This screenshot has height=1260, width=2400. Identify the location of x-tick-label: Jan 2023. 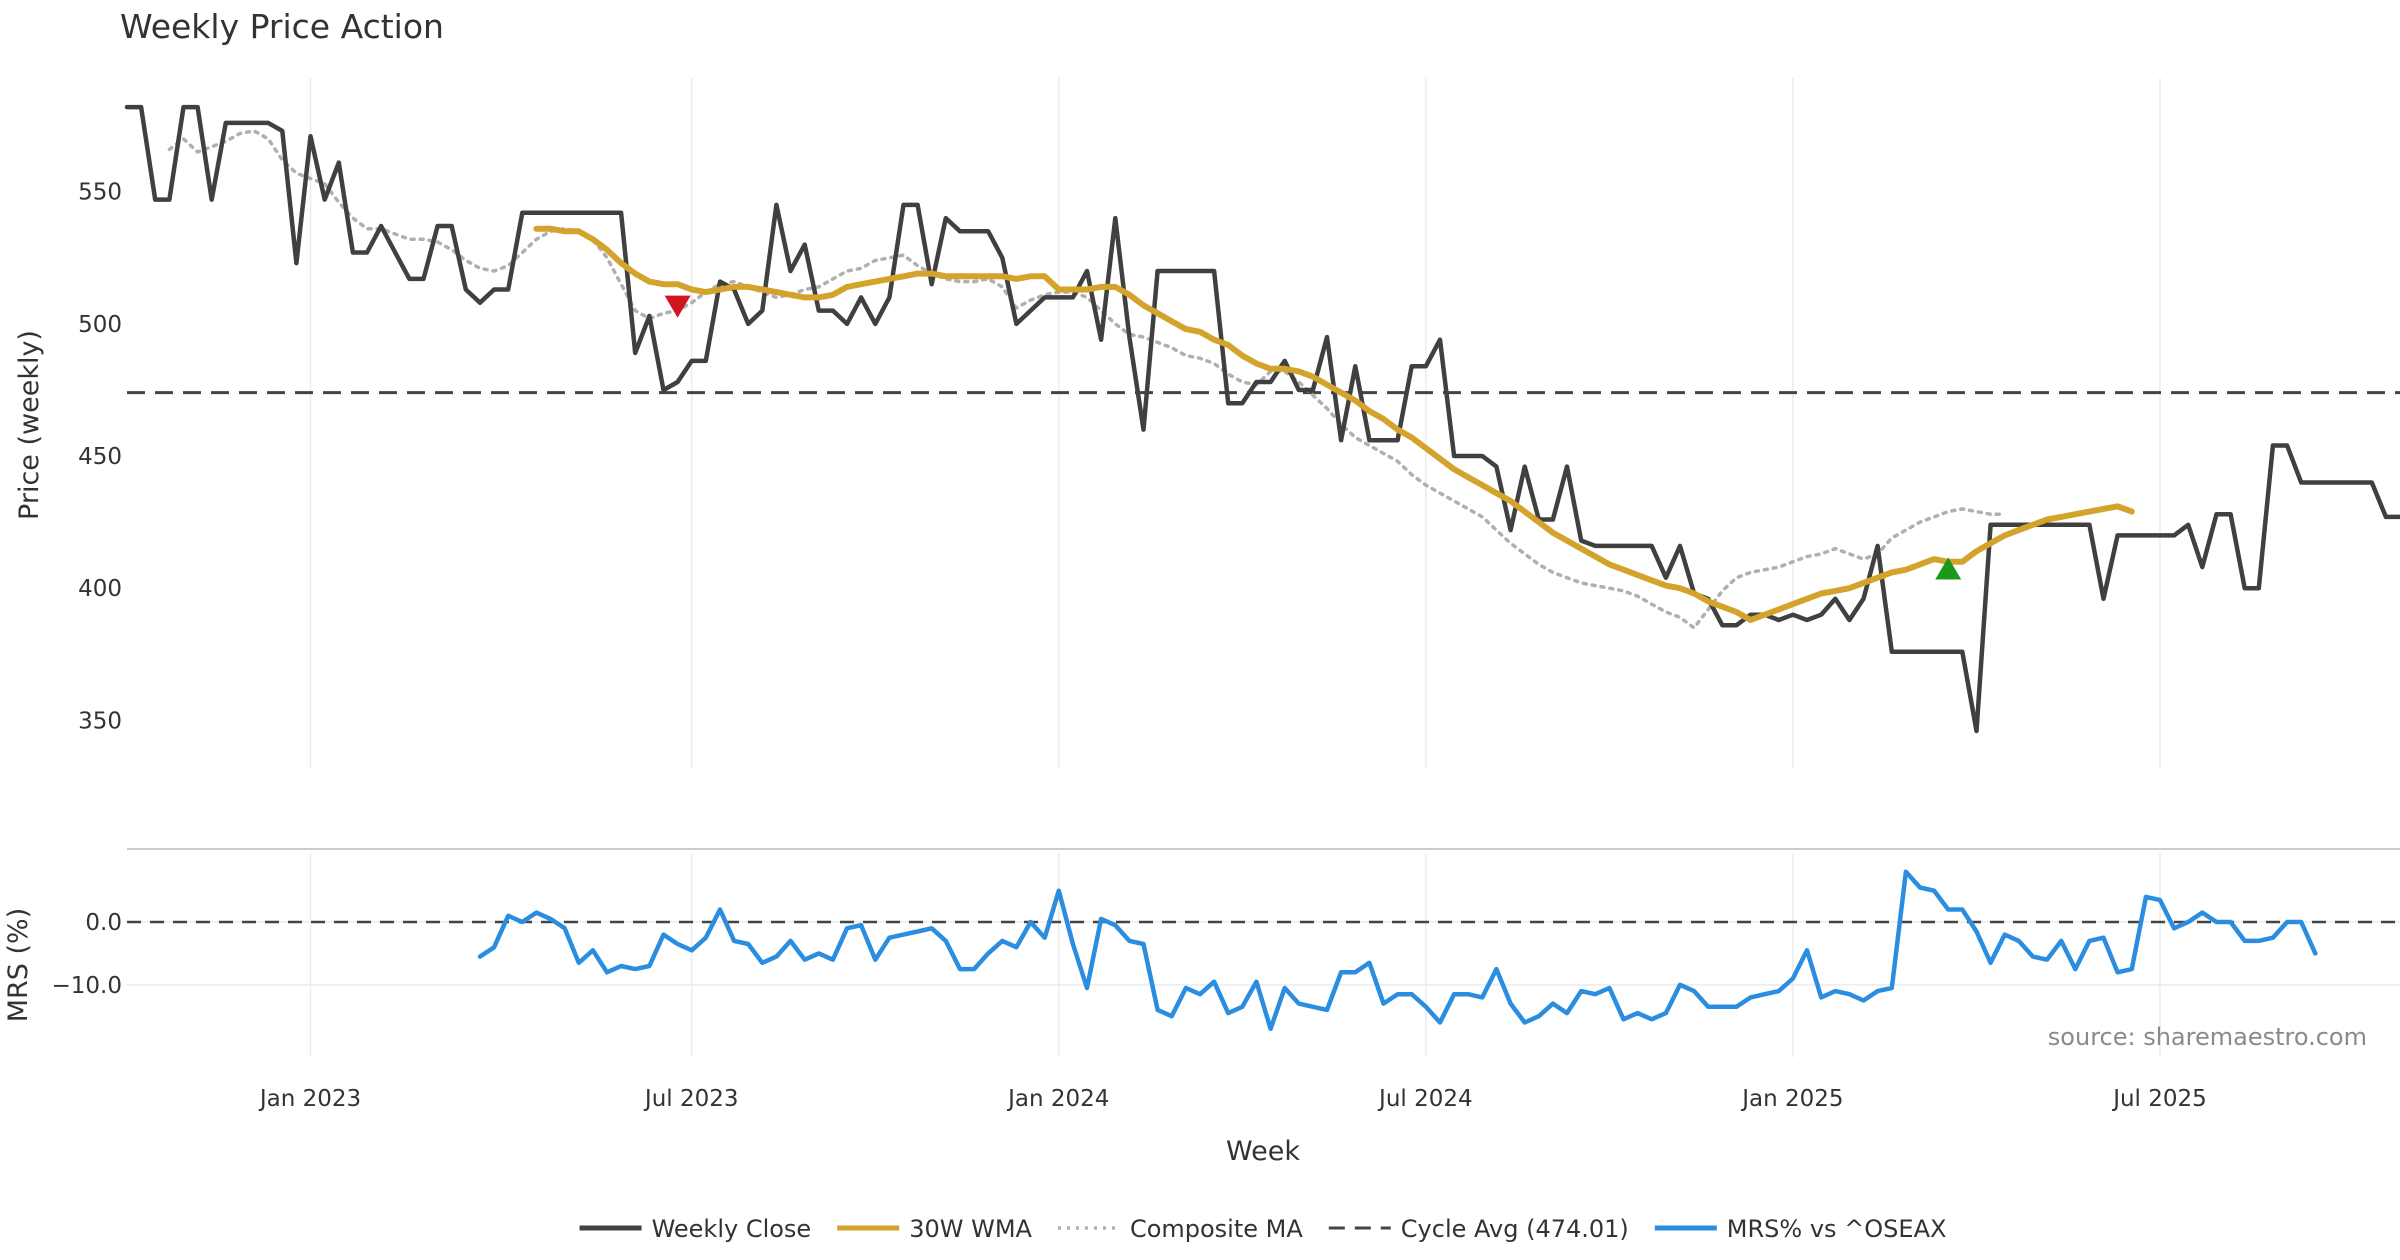
(309, 1099).